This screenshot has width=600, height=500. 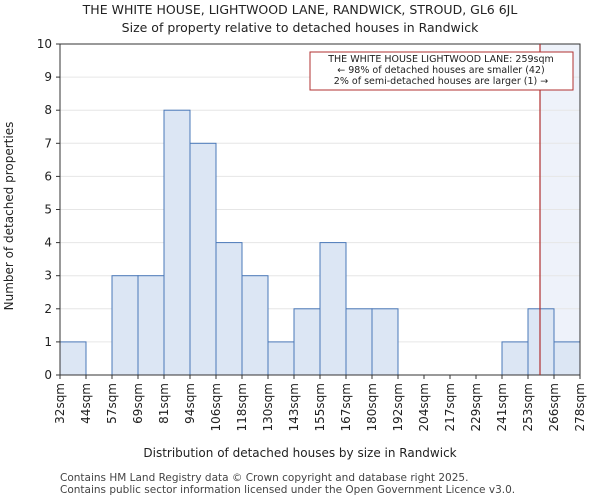 I want to click on y-tick-label: 5, so click(x=48, y=210).